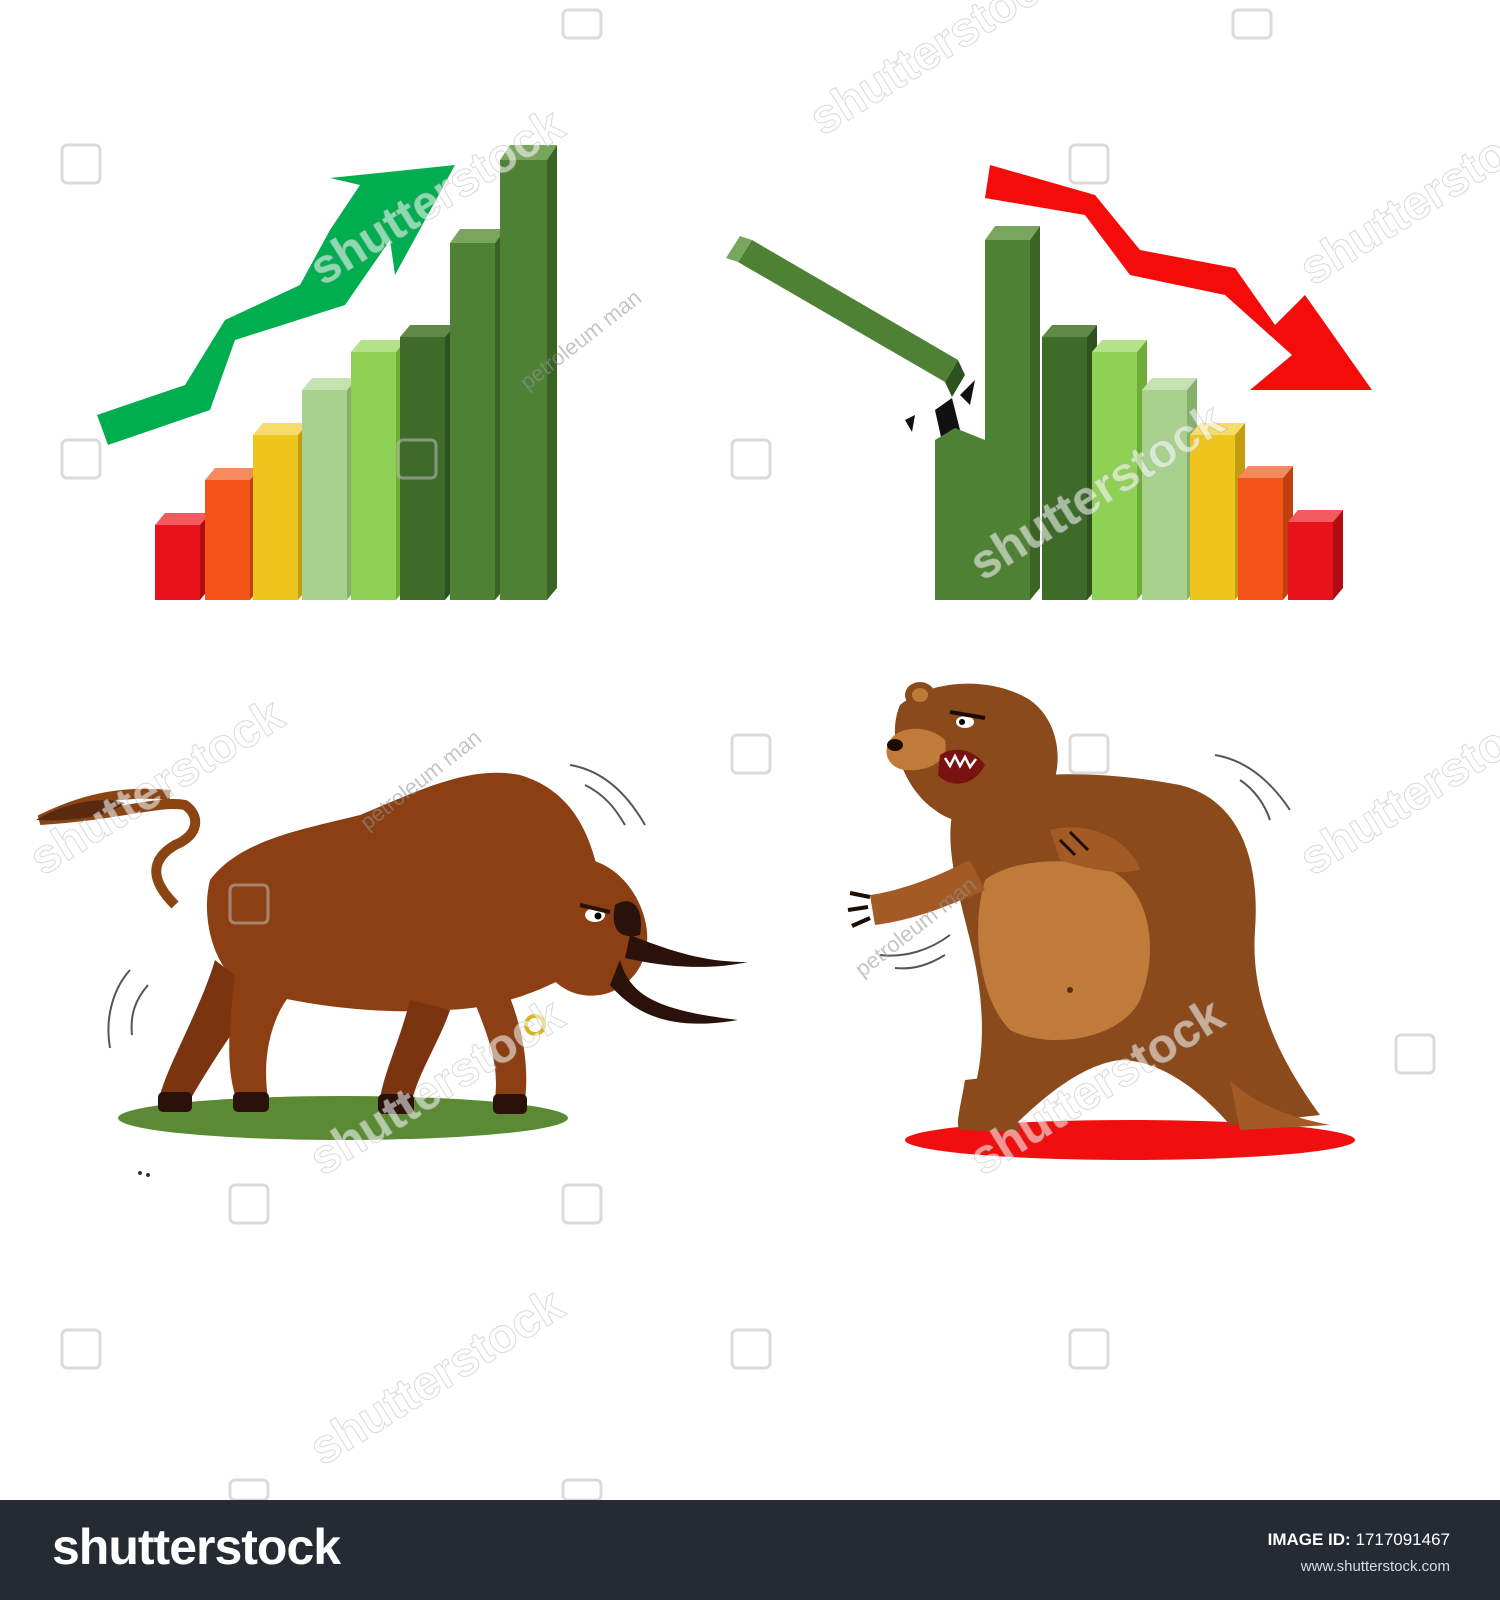 This screenshot has height=1600, width=1500. I want to click on bull-head, so click(590, 927).